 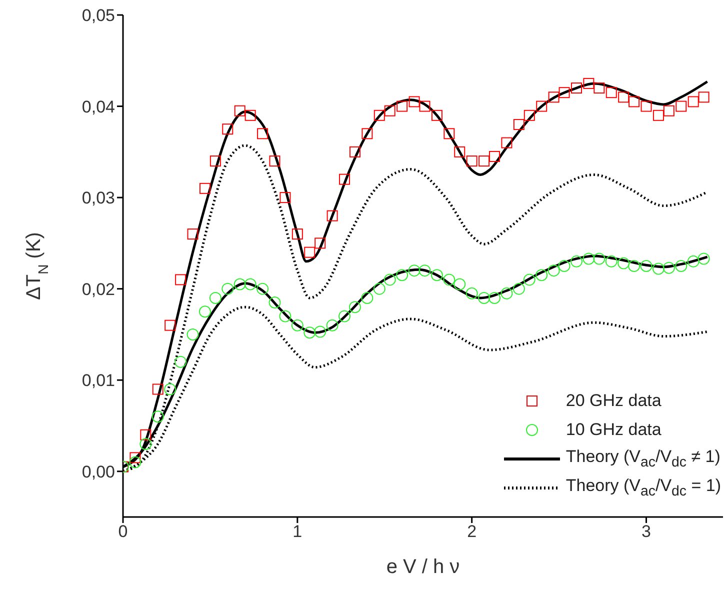 I want to click on y-tick-label: 0,02, so click(x=98, y=289).